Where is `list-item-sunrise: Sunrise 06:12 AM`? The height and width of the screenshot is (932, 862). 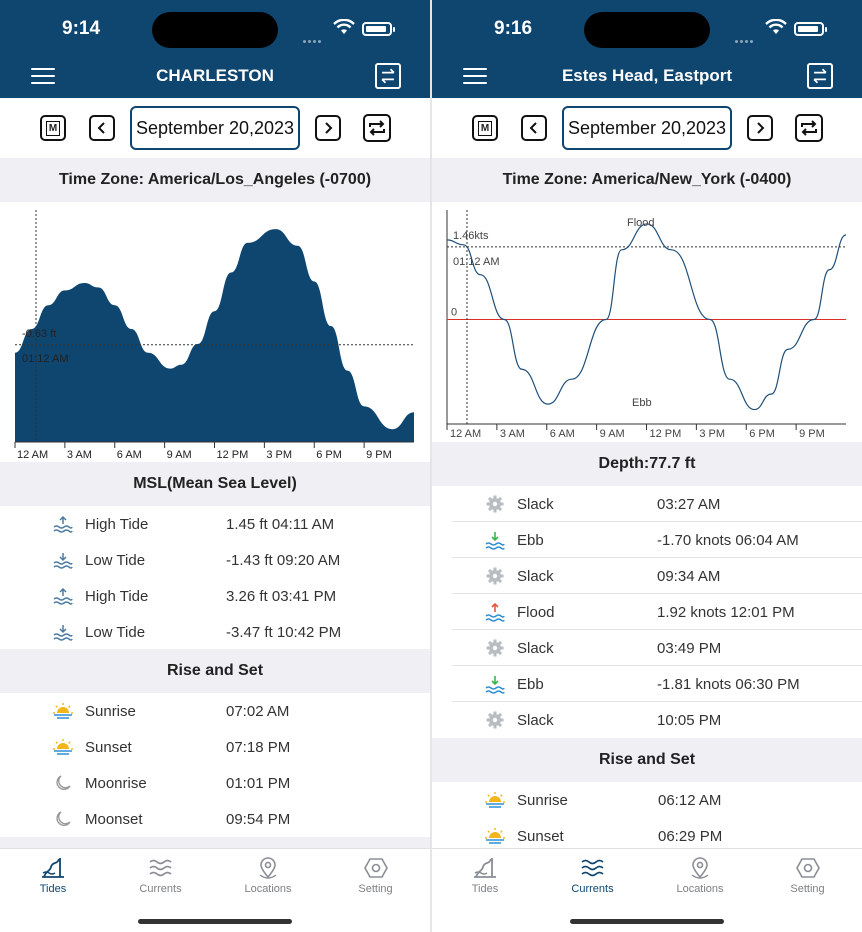 list-item-sunrise: Sunrise 06:12 AM is located at coordinates (647, 800).